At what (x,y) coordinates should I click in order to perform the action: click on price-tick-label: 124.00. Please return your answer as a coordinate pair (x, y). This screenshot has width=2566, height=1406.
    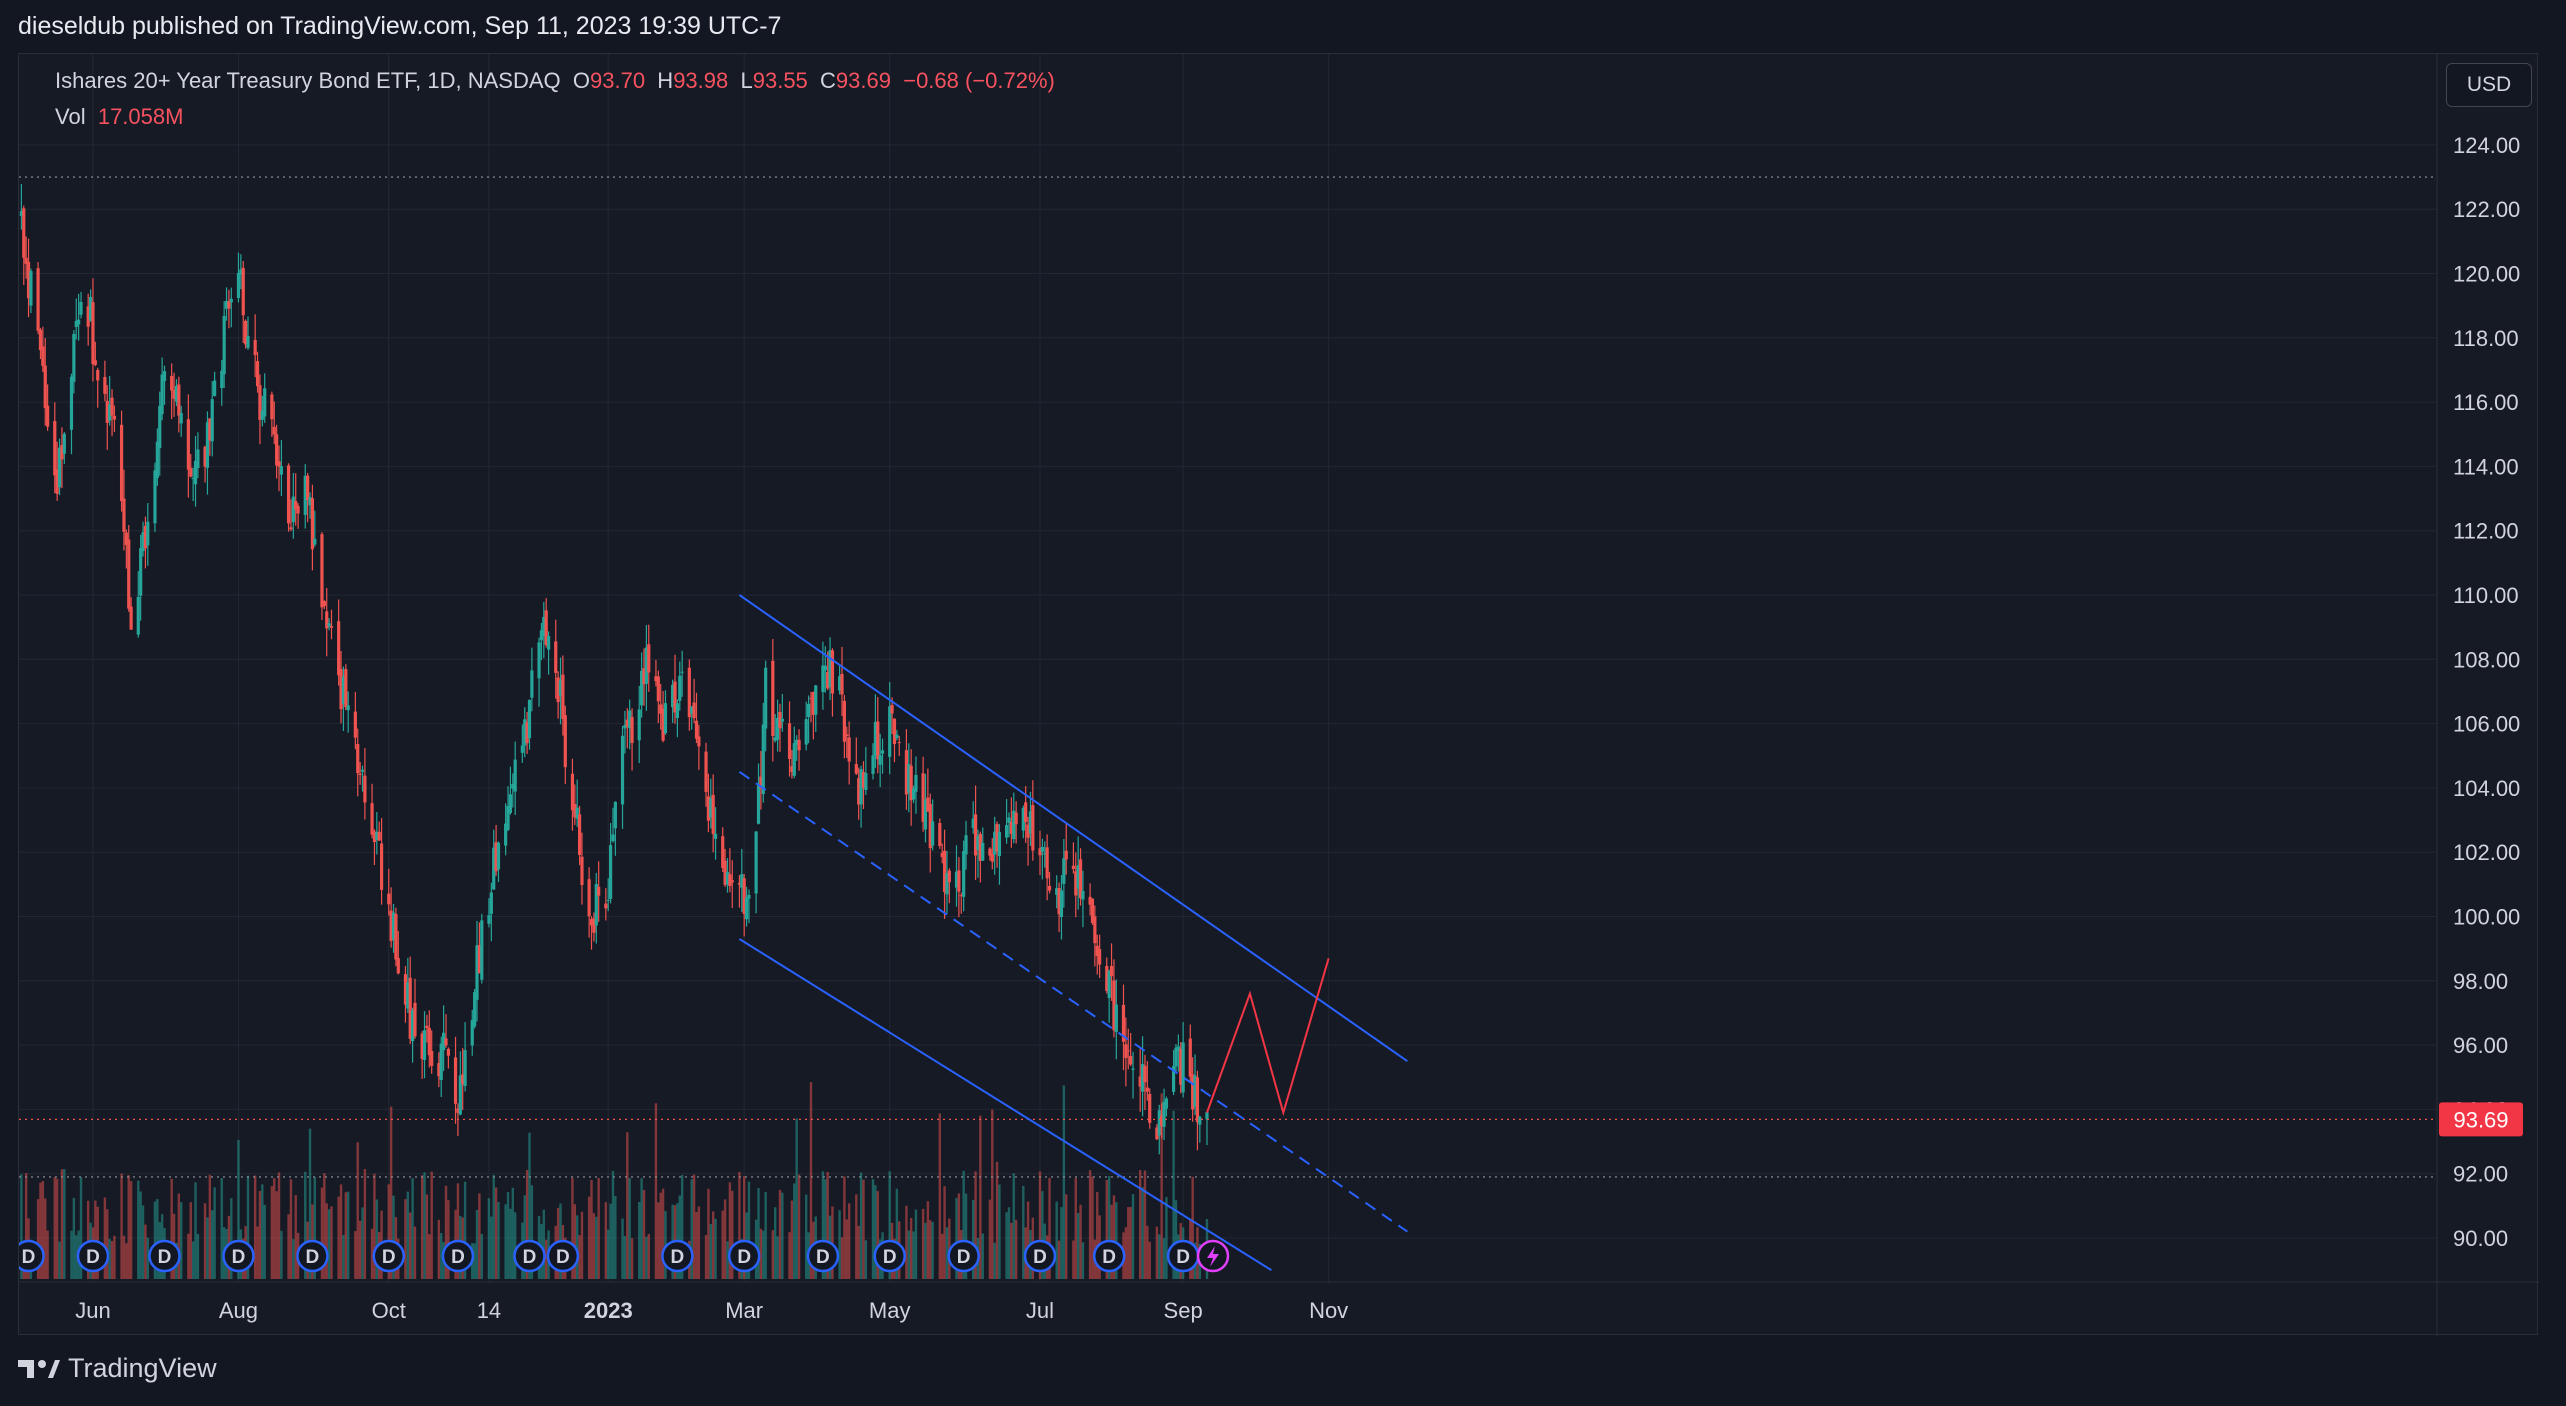
    Looking at the image, I should click on (2486, 145).